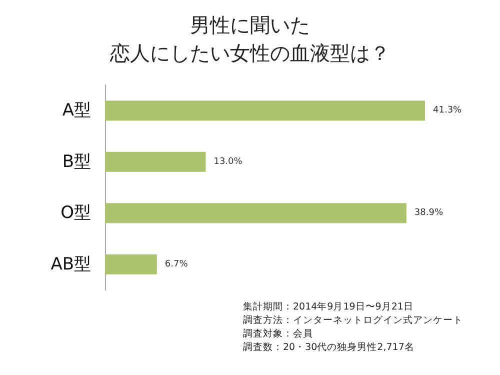 Image resolution: width=500 pixels, height=375 pixels. What do you see at coordinates (76, 110) in the screenshot?
I see `y-tick-label: A型` at bounding box center [76, 110].